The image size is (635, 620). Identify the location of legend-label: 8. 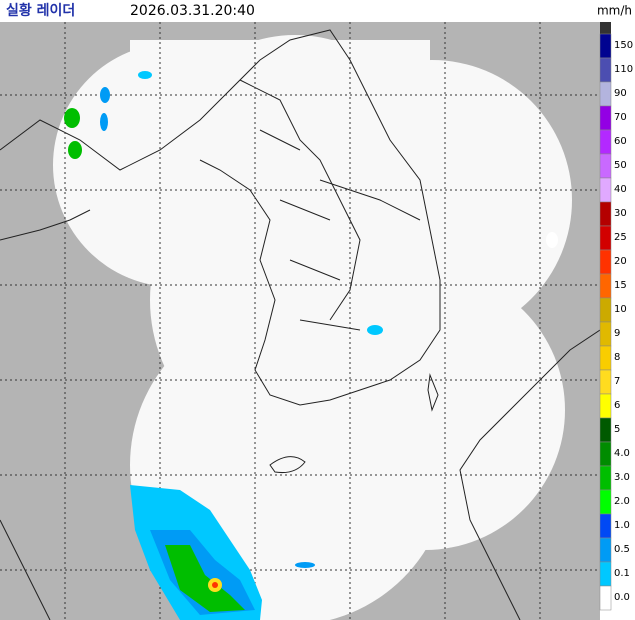
(617, 357).